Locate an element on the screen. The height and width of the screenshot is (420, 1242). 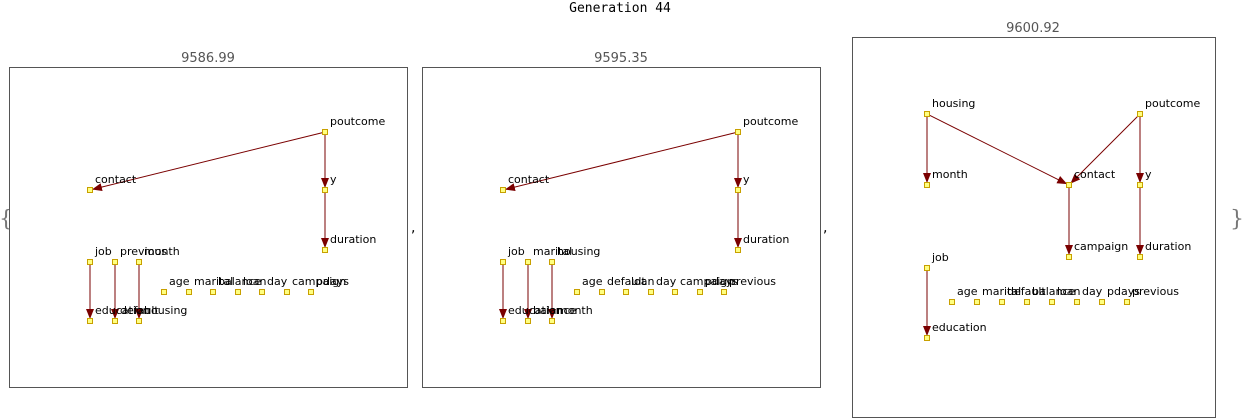
node-label: previous is located at coordinates (752, 281).